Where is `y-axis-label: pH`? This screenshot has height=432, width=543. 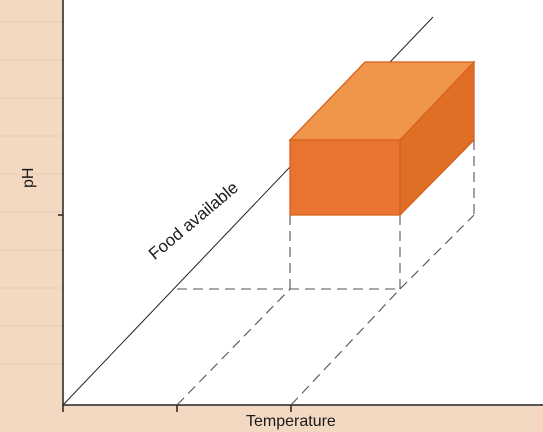 y-axis-label: pH is located at coordinates (28, 177).